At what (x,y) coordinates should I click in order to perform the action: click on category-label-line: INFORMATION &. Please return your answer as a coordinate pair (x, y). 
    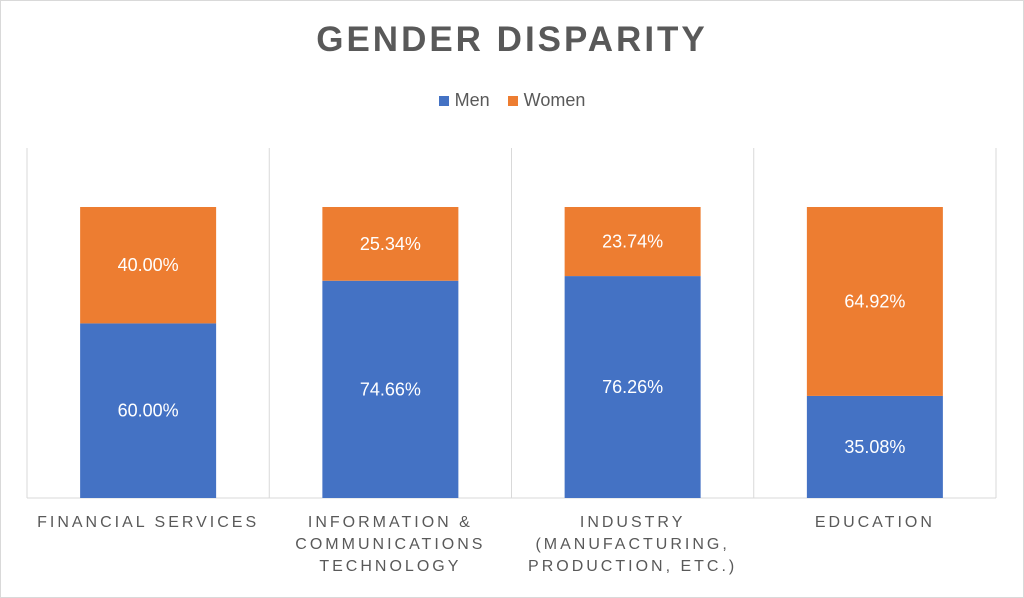
    Looking at the image, I should click on (390, 522).